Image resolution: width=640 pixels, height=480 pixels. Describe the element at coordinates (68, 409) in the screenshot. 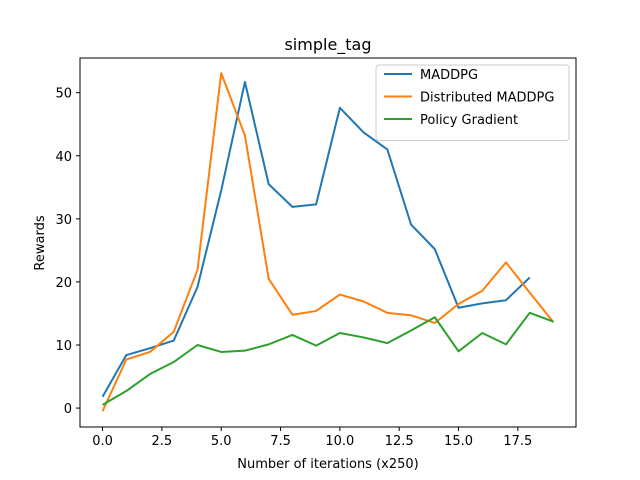

I see `y-tick-label: 0` at that location.